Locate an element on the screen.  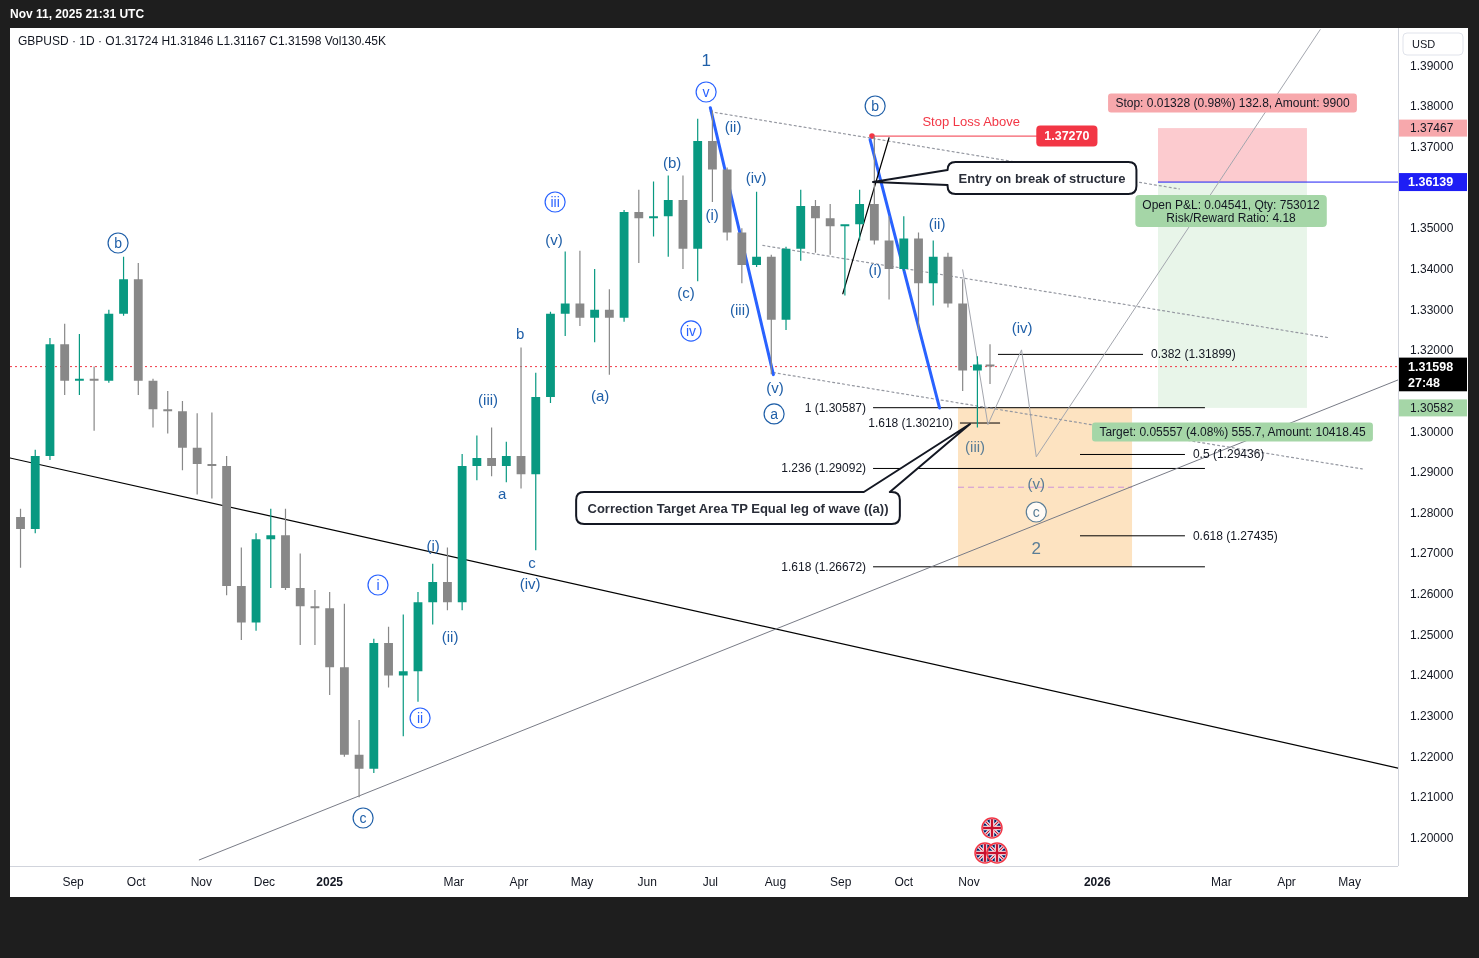
y-tick-label: 1.26000 is located at coordinates (1432, 594).